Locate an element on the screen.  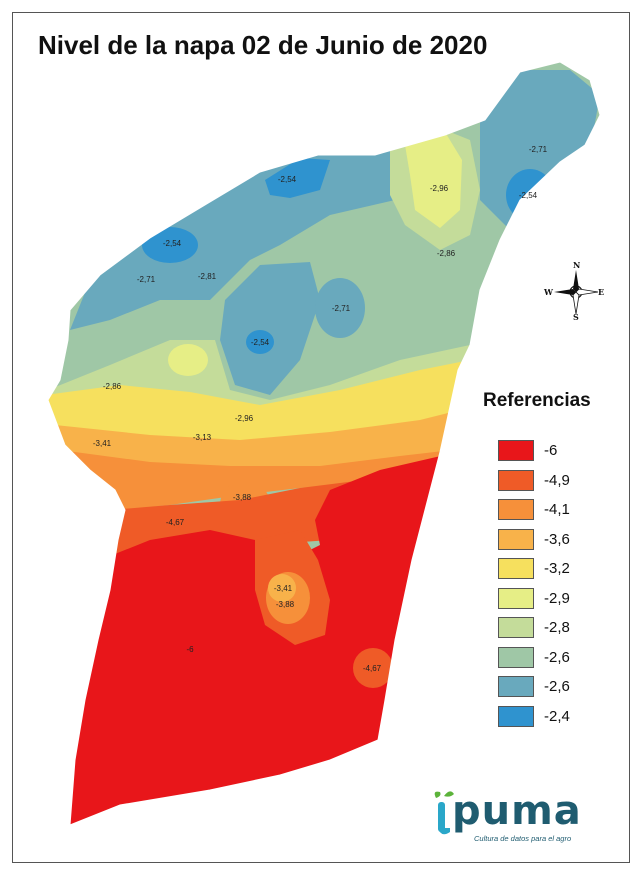
puma-logo-mark-icon is located at coordinates (444, 813).